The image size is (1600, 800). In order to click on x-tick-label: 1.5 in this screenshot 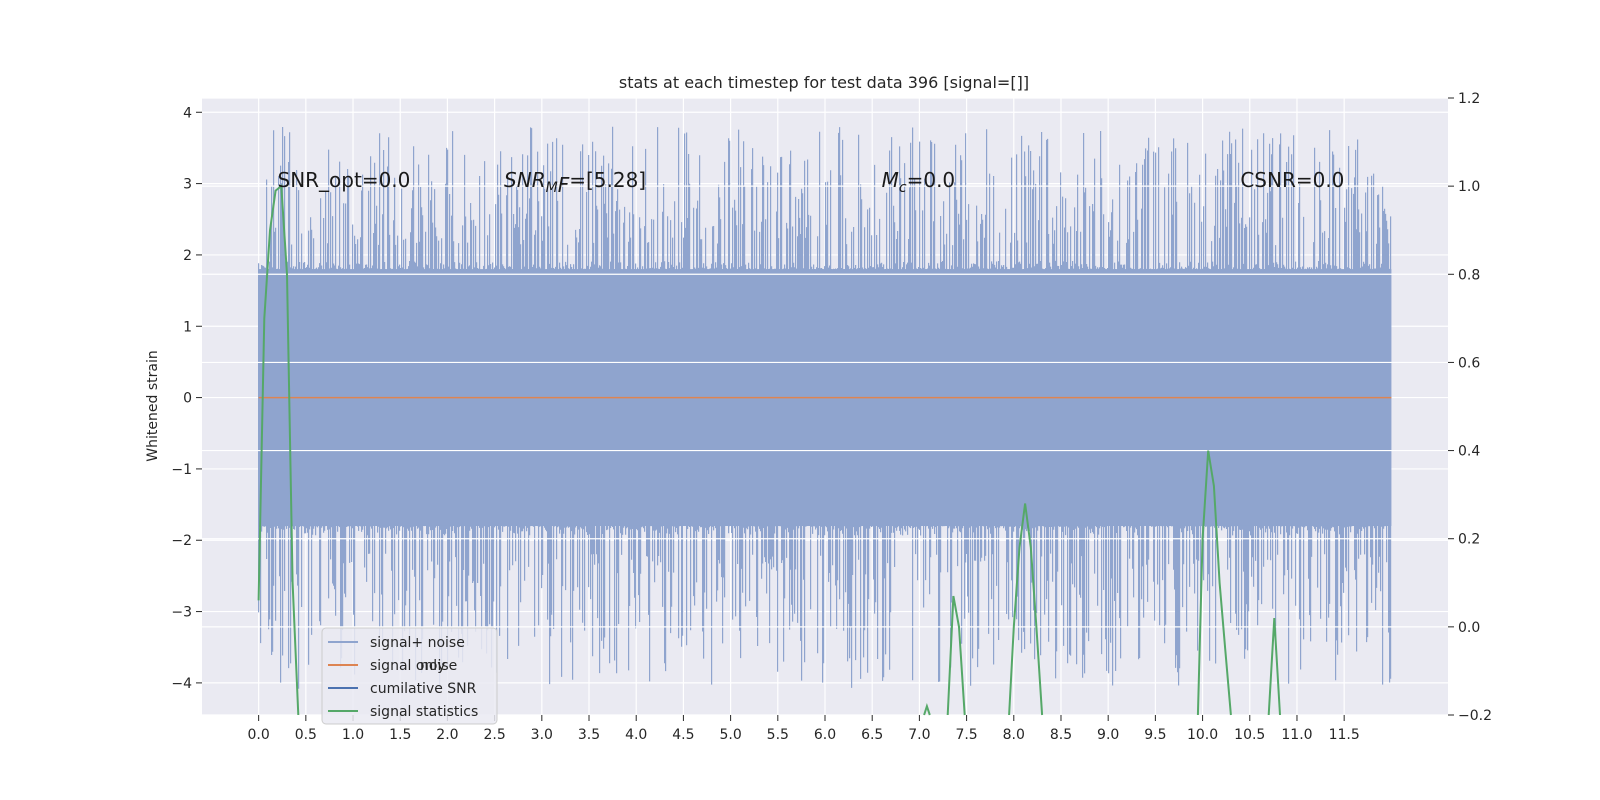, I will do `click(400, 735)`.